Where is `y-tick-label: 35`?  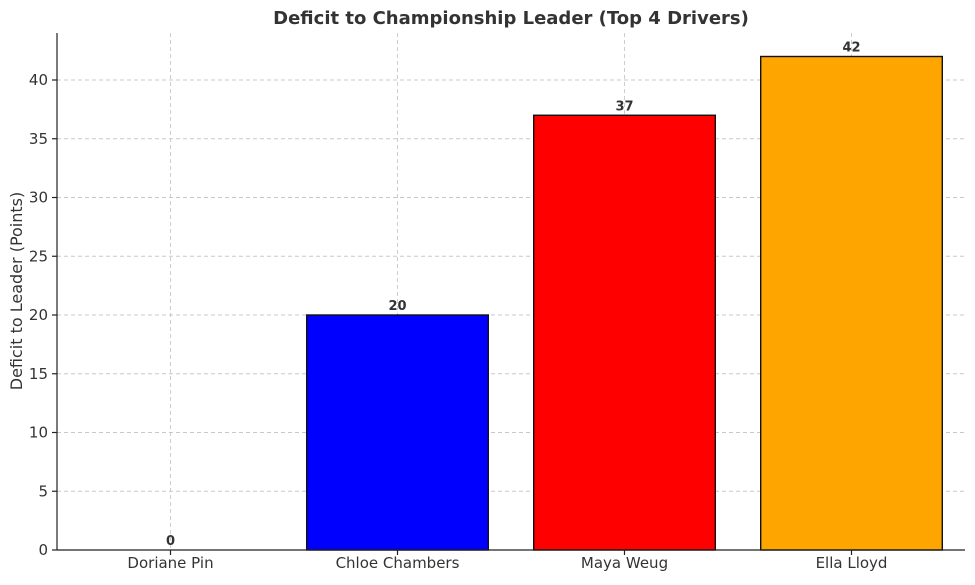 y-tick-label: 35 is located at coordinates (38, 139).